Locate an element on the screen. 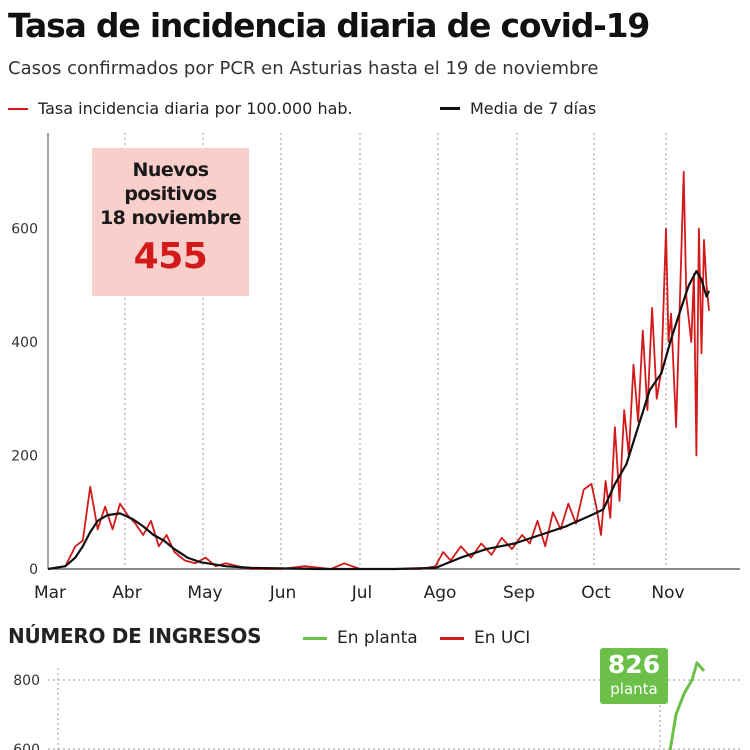 The width and height of the screenshot is (750, 750). series-line-planta is located at coordinates (687, 705).